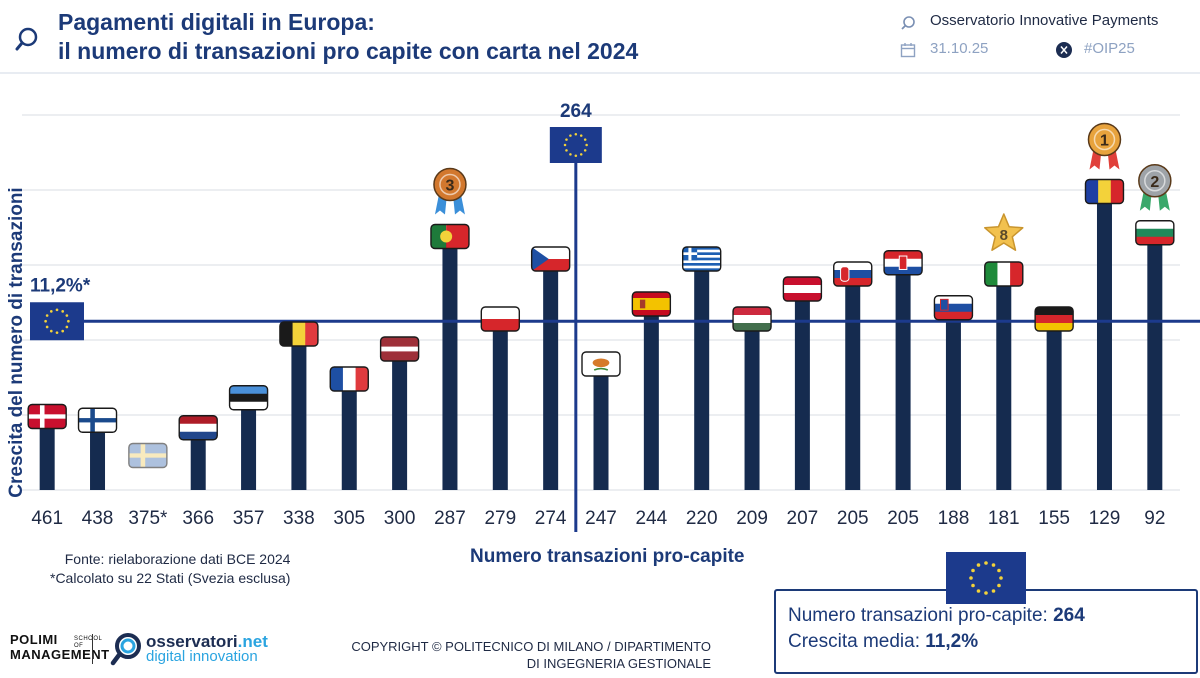  What do you see at coordinates (170, 578) in the screenshot?
I see `footnote: *Calcolato su 22 Stati (Svezia esclusa)` at bounding box center [170, 578].